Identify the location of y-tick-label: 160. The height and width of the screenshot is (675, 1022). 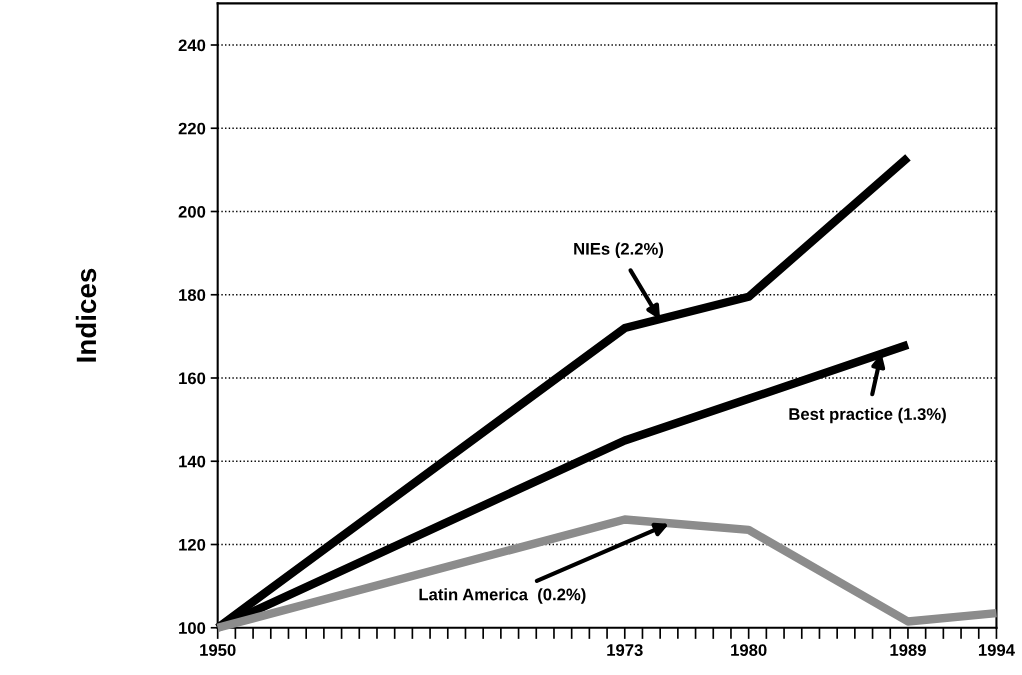
(192, 378).